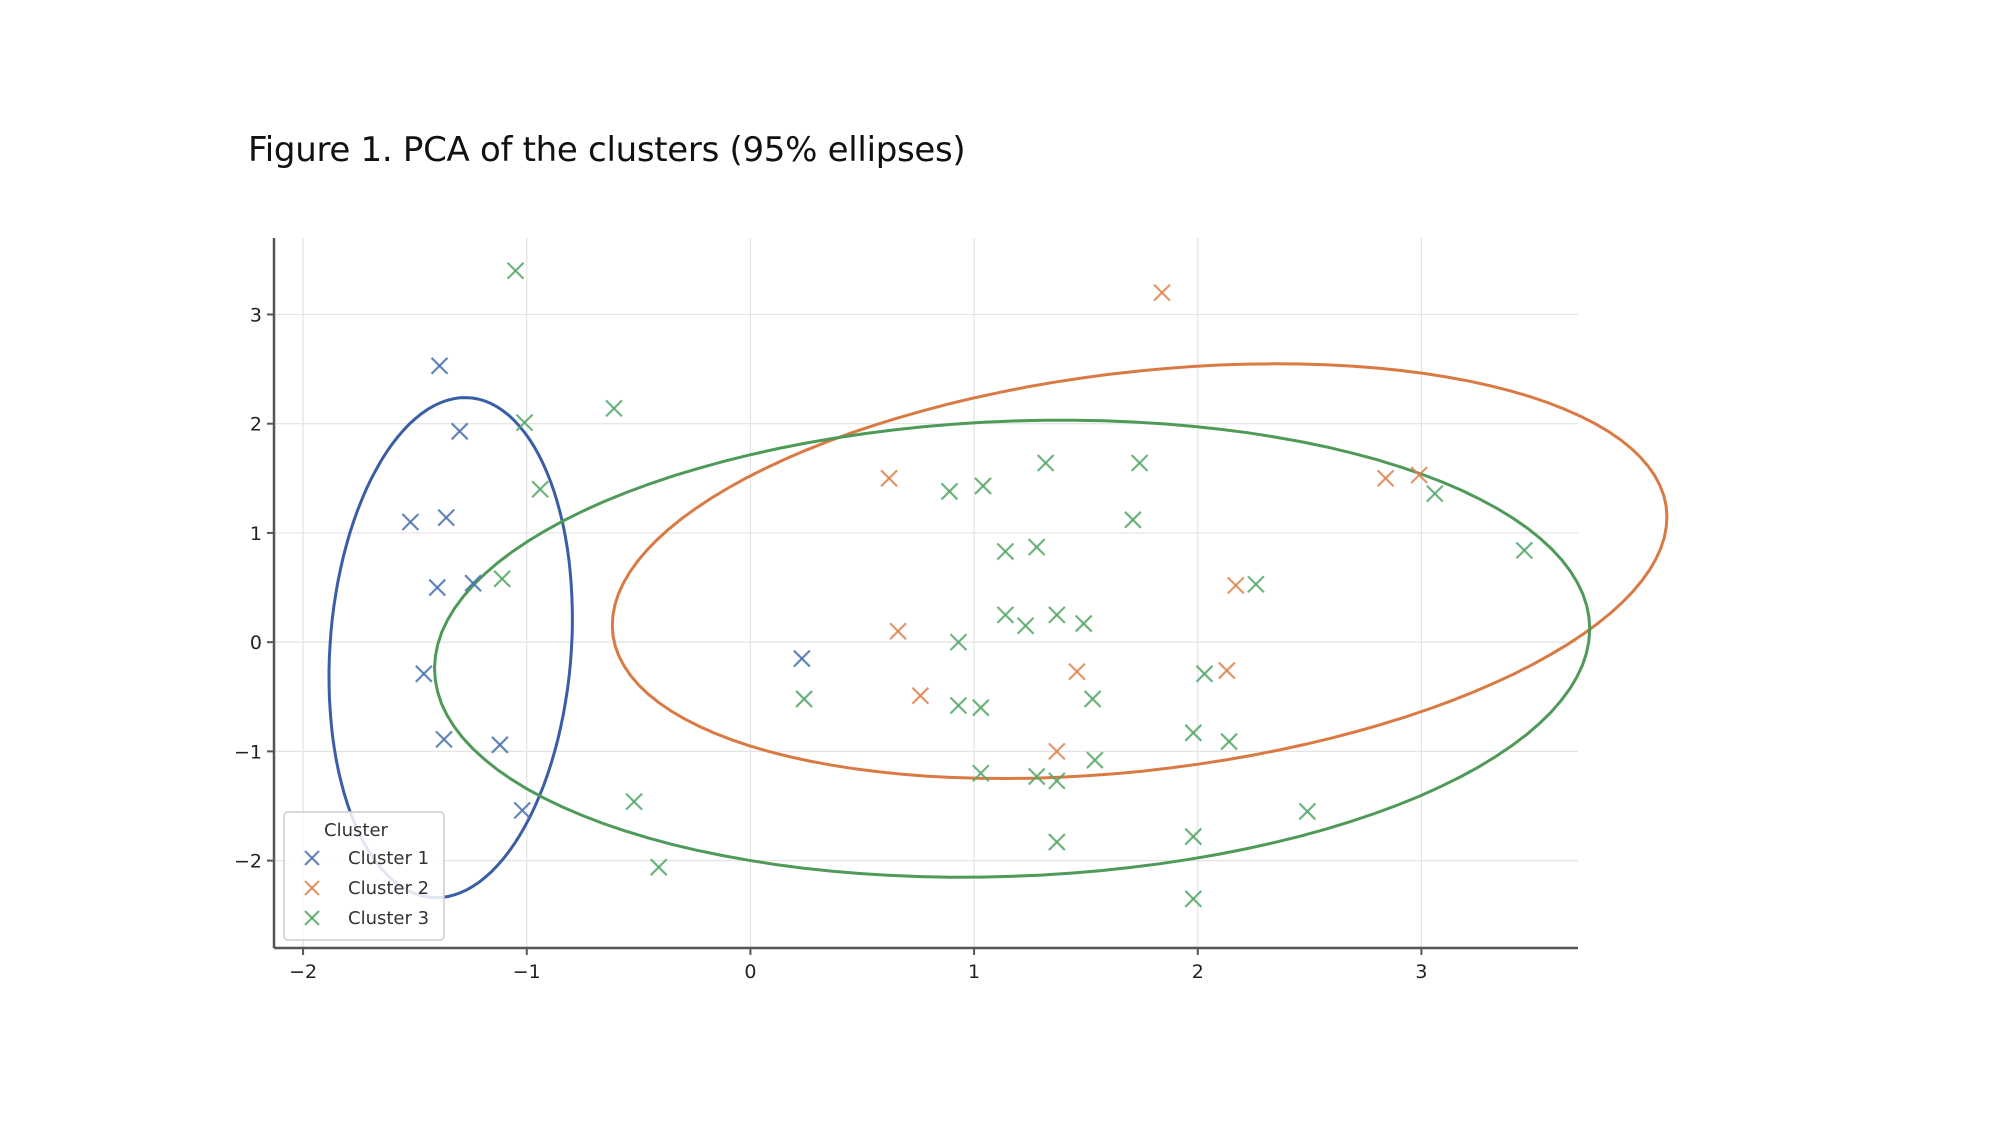 The height and width of the screenshot is (1125, 2000). What do you see at coordinates (248, 862) in the screenshot?
I see `y-tick-label: −2` at bounding box center [248, 862].